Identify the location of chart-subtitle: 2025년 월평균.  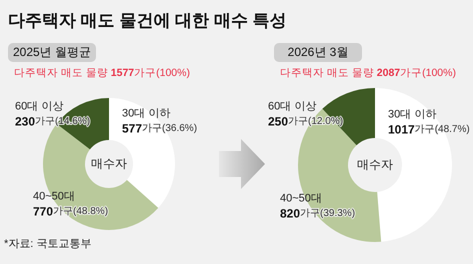
(52, 52).